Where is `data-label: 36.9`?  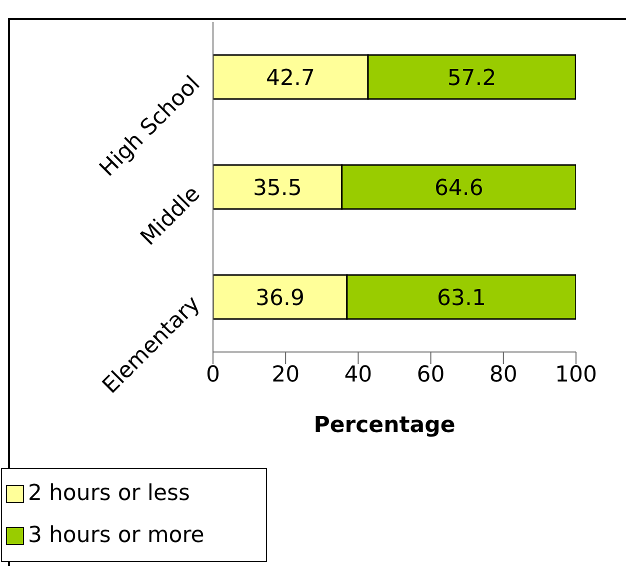 data-label: 36.9 is located at coordinates (279, 298).